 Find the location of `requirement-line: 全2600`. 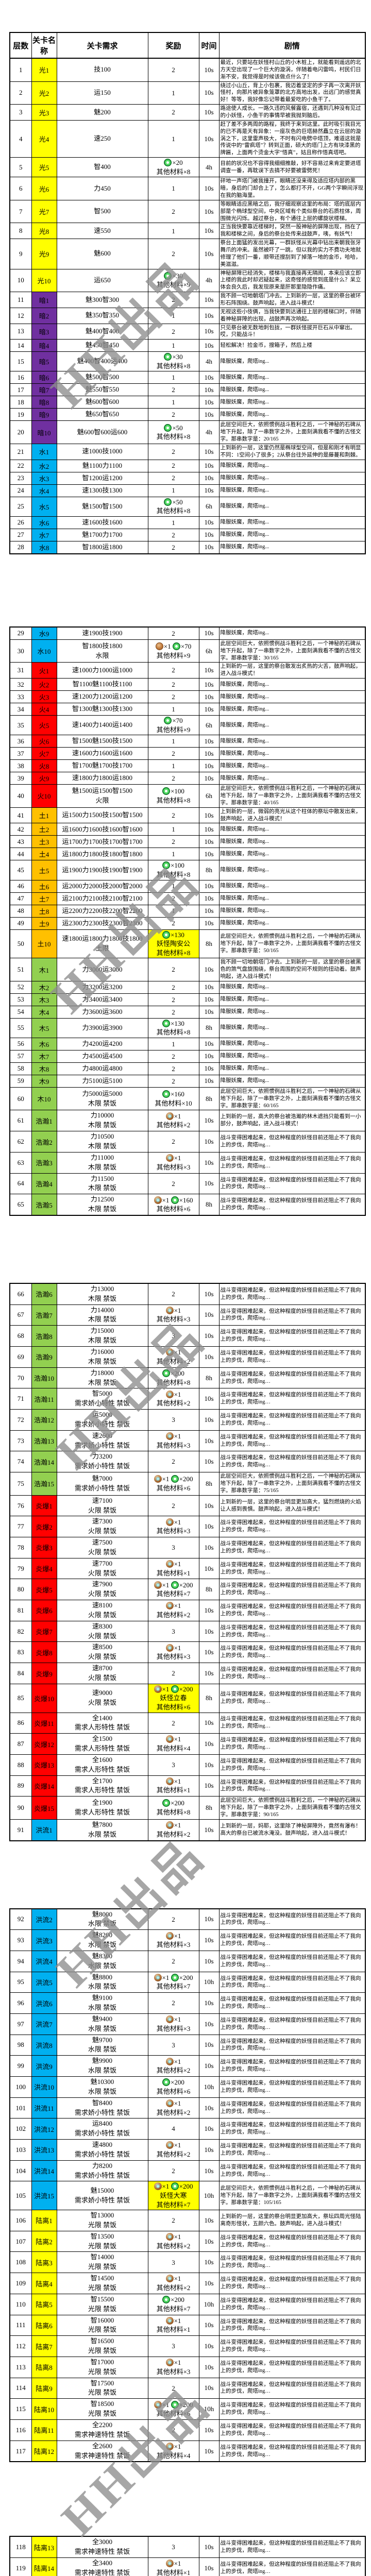

requirement-line: 全2600 is located at coordinates (102, 2446).